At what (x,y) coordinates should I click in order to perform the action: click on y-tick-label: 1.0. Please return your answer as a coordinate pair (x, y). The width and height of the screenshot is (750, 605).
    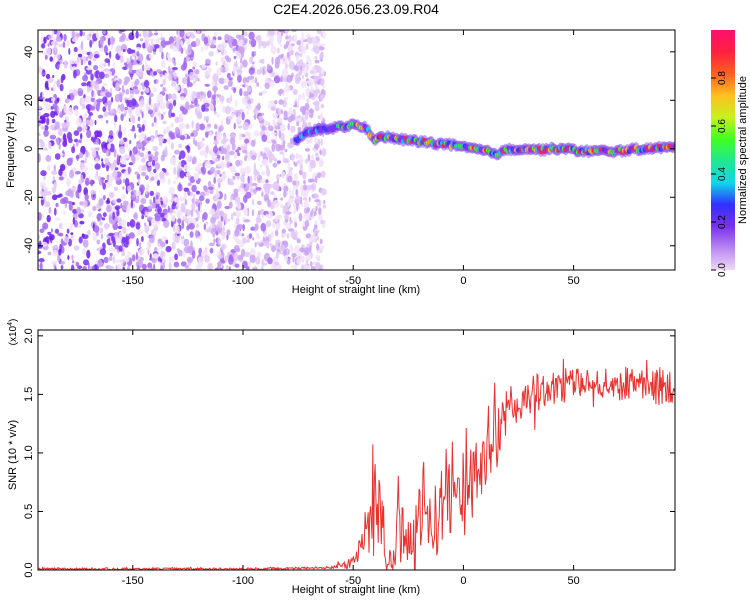
    Looking at the image, I should click on (29, 452).